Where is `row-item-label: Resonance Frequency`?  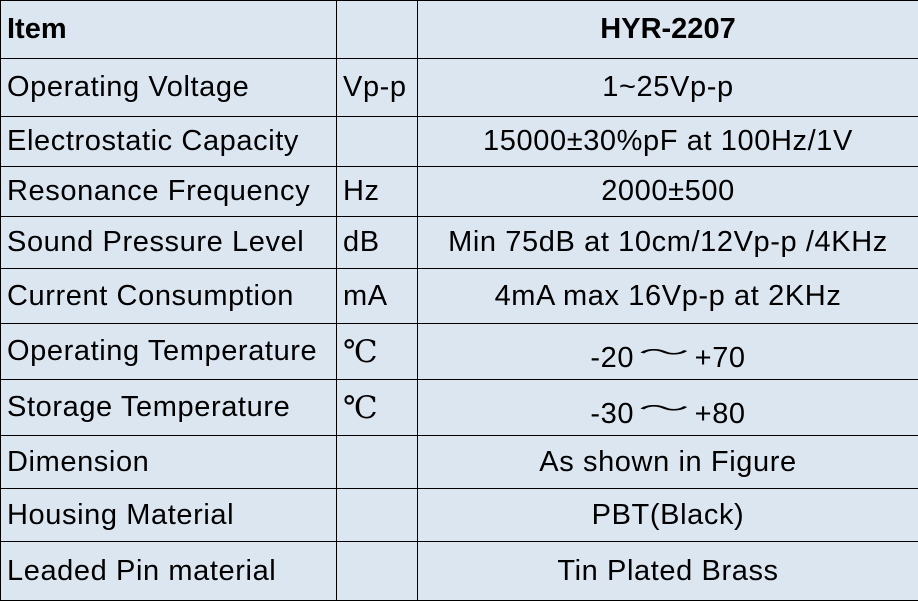
row-item-label: Resonance Frequency is located at coordinates (169, 192).